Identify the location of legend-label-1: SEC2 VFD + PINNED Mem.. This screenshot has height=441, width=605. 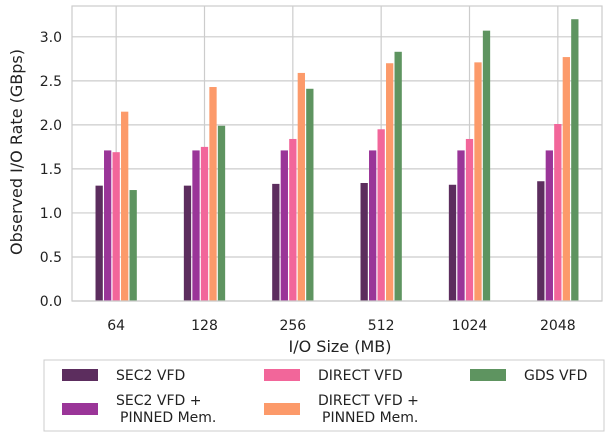
(166, 409).